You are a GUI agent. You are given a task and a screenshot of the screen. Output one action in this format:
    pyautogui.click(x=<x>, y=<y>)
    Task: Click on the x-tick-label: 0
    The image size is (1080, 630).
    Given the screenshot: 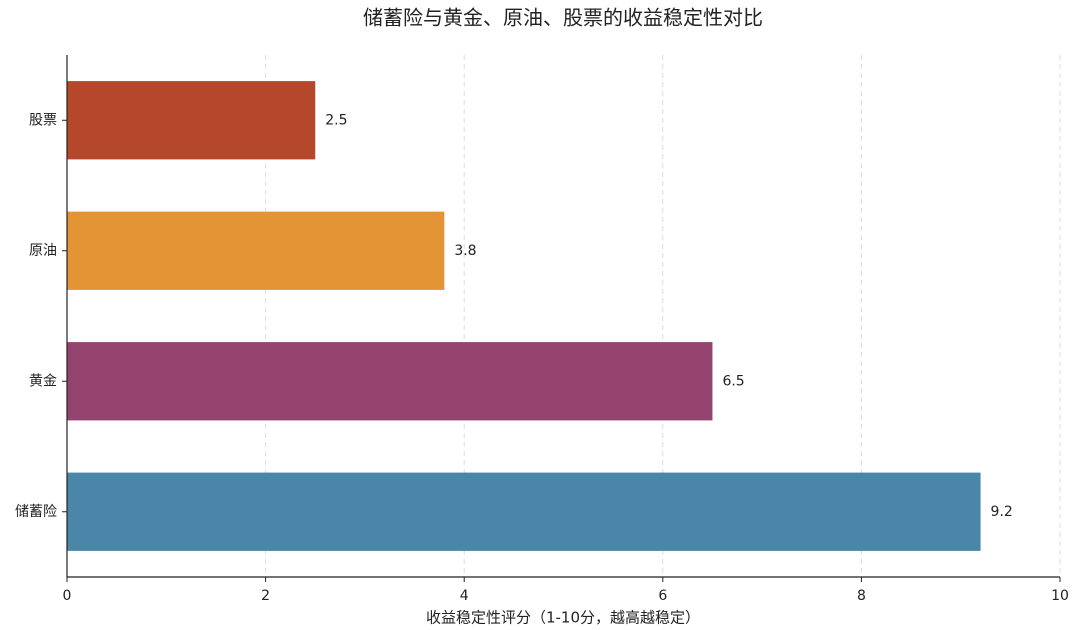 What is the action you would take?
    pyautogui.click(x=67, y=596)
    